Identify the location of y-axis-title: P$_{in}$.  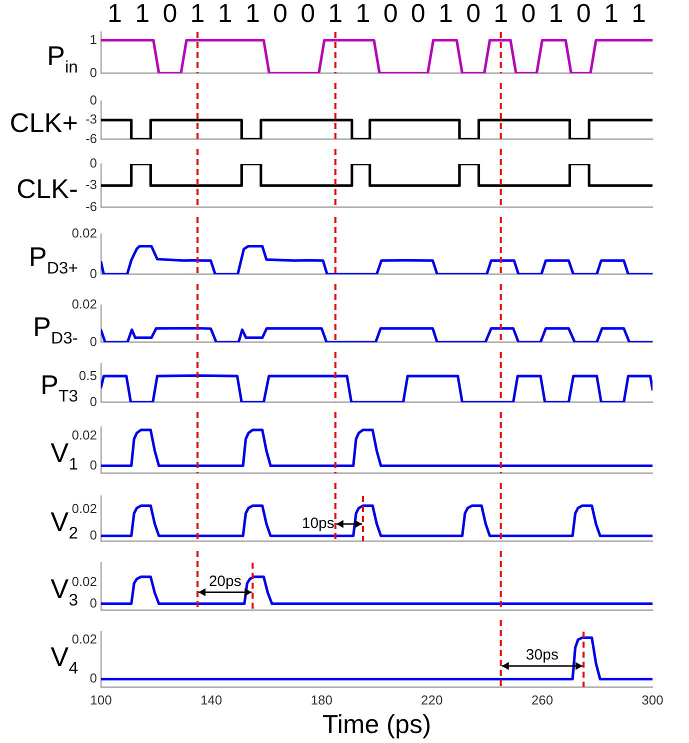
(62, 59).